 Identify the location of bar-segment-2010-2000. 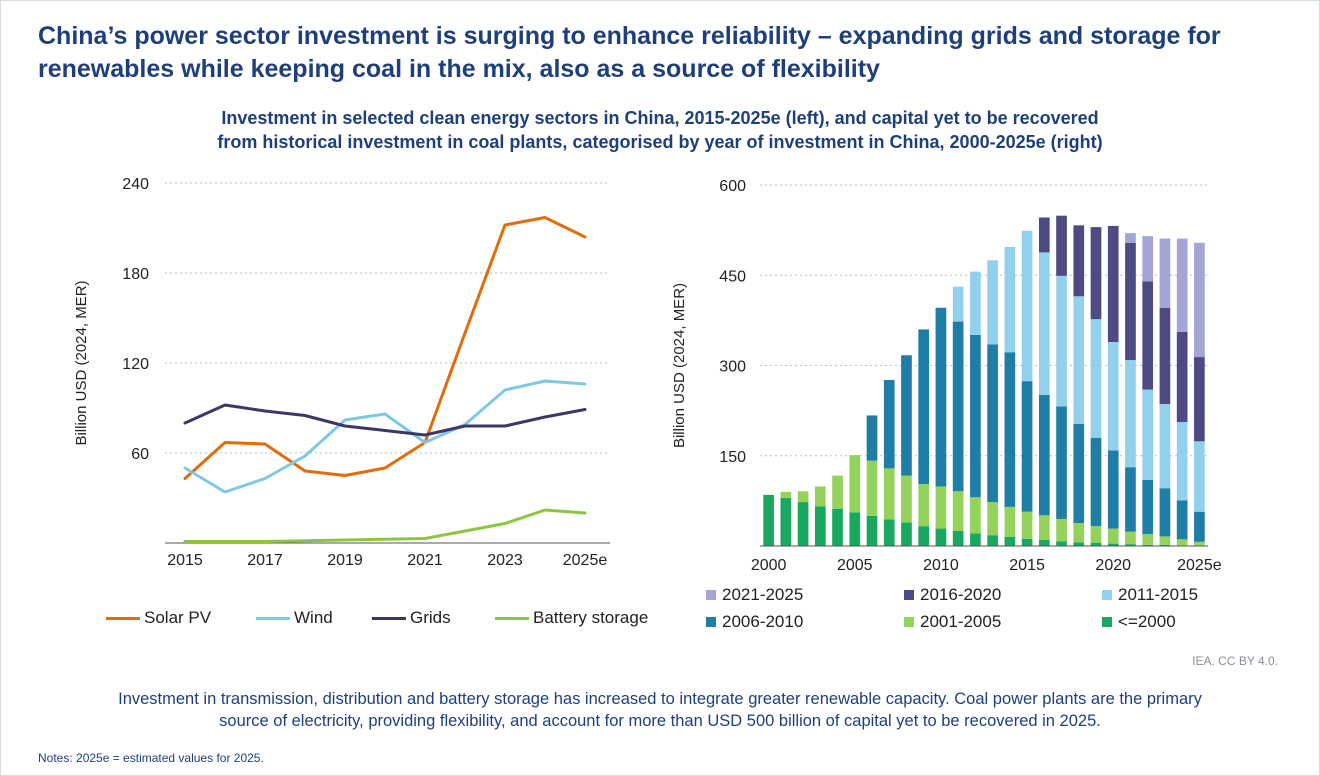
(941, 537).